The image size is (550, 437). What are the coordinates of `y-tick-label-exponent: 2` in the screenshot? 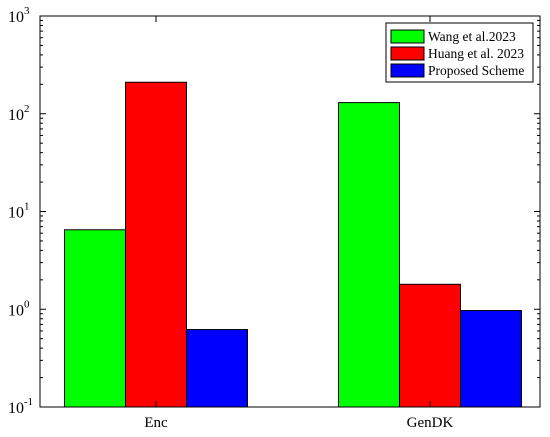 It's located at (27, 109).